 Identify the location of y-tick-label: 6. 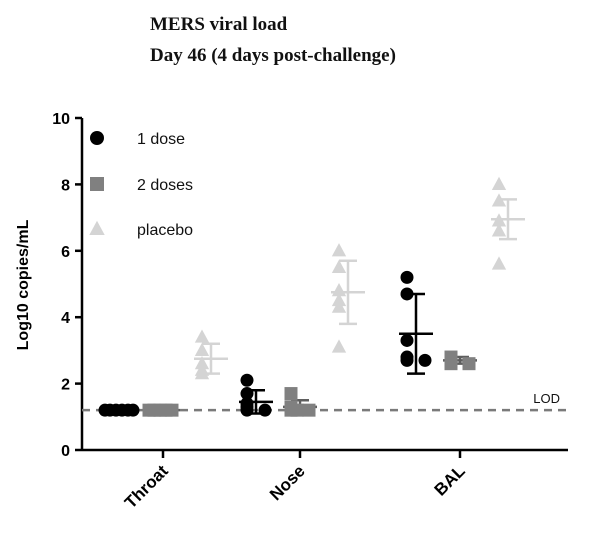
(65, 252).